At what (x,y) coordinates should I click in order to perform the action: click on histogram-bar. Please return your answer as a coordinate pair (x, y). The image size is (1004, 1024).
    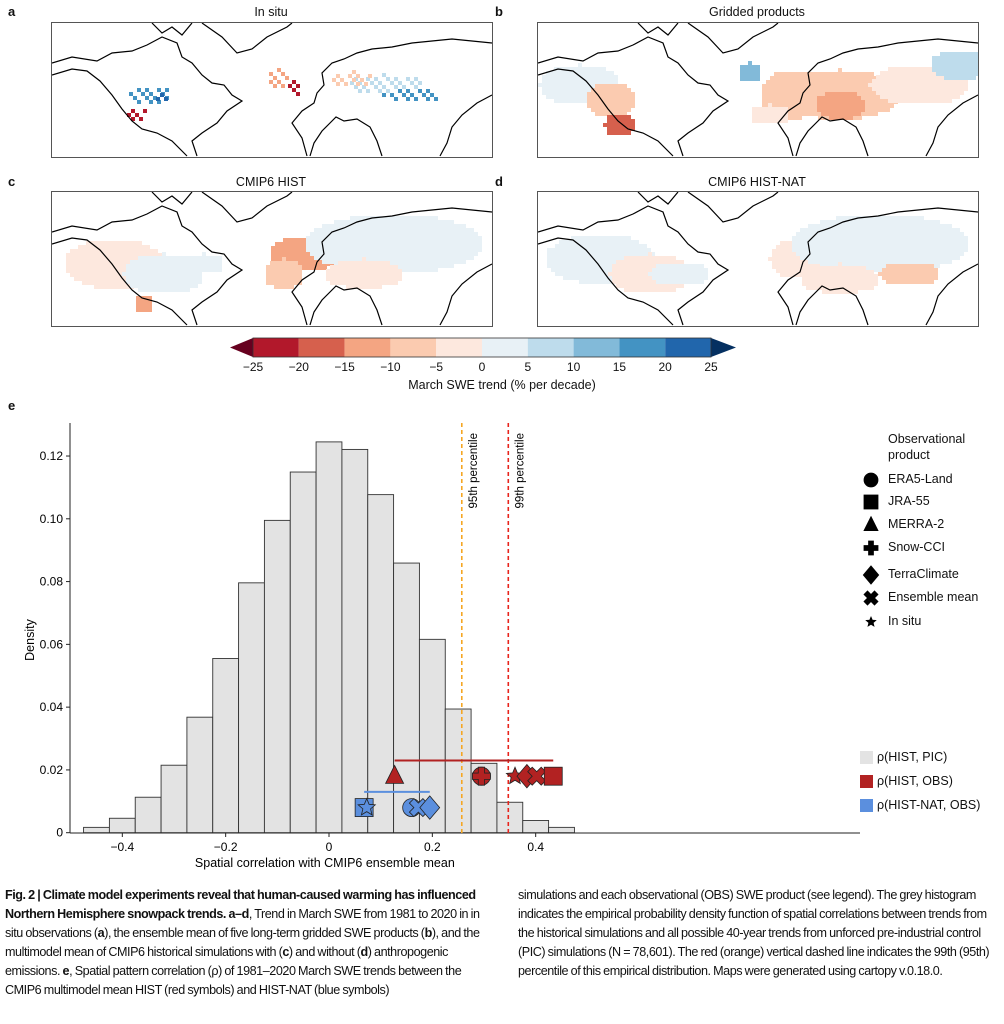
    Looking at the image, I should click on (226, 746).